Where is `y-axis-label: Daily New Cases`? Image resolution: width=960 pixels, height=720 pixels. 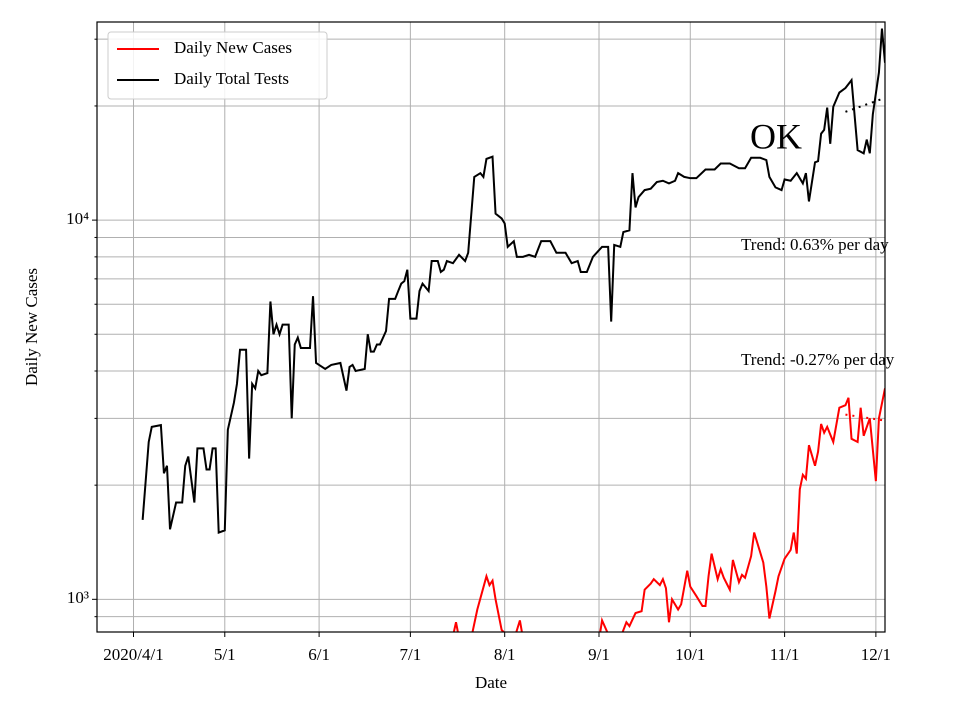
y-axis-label: Daily New Cases is located at coordinates (31, 327).